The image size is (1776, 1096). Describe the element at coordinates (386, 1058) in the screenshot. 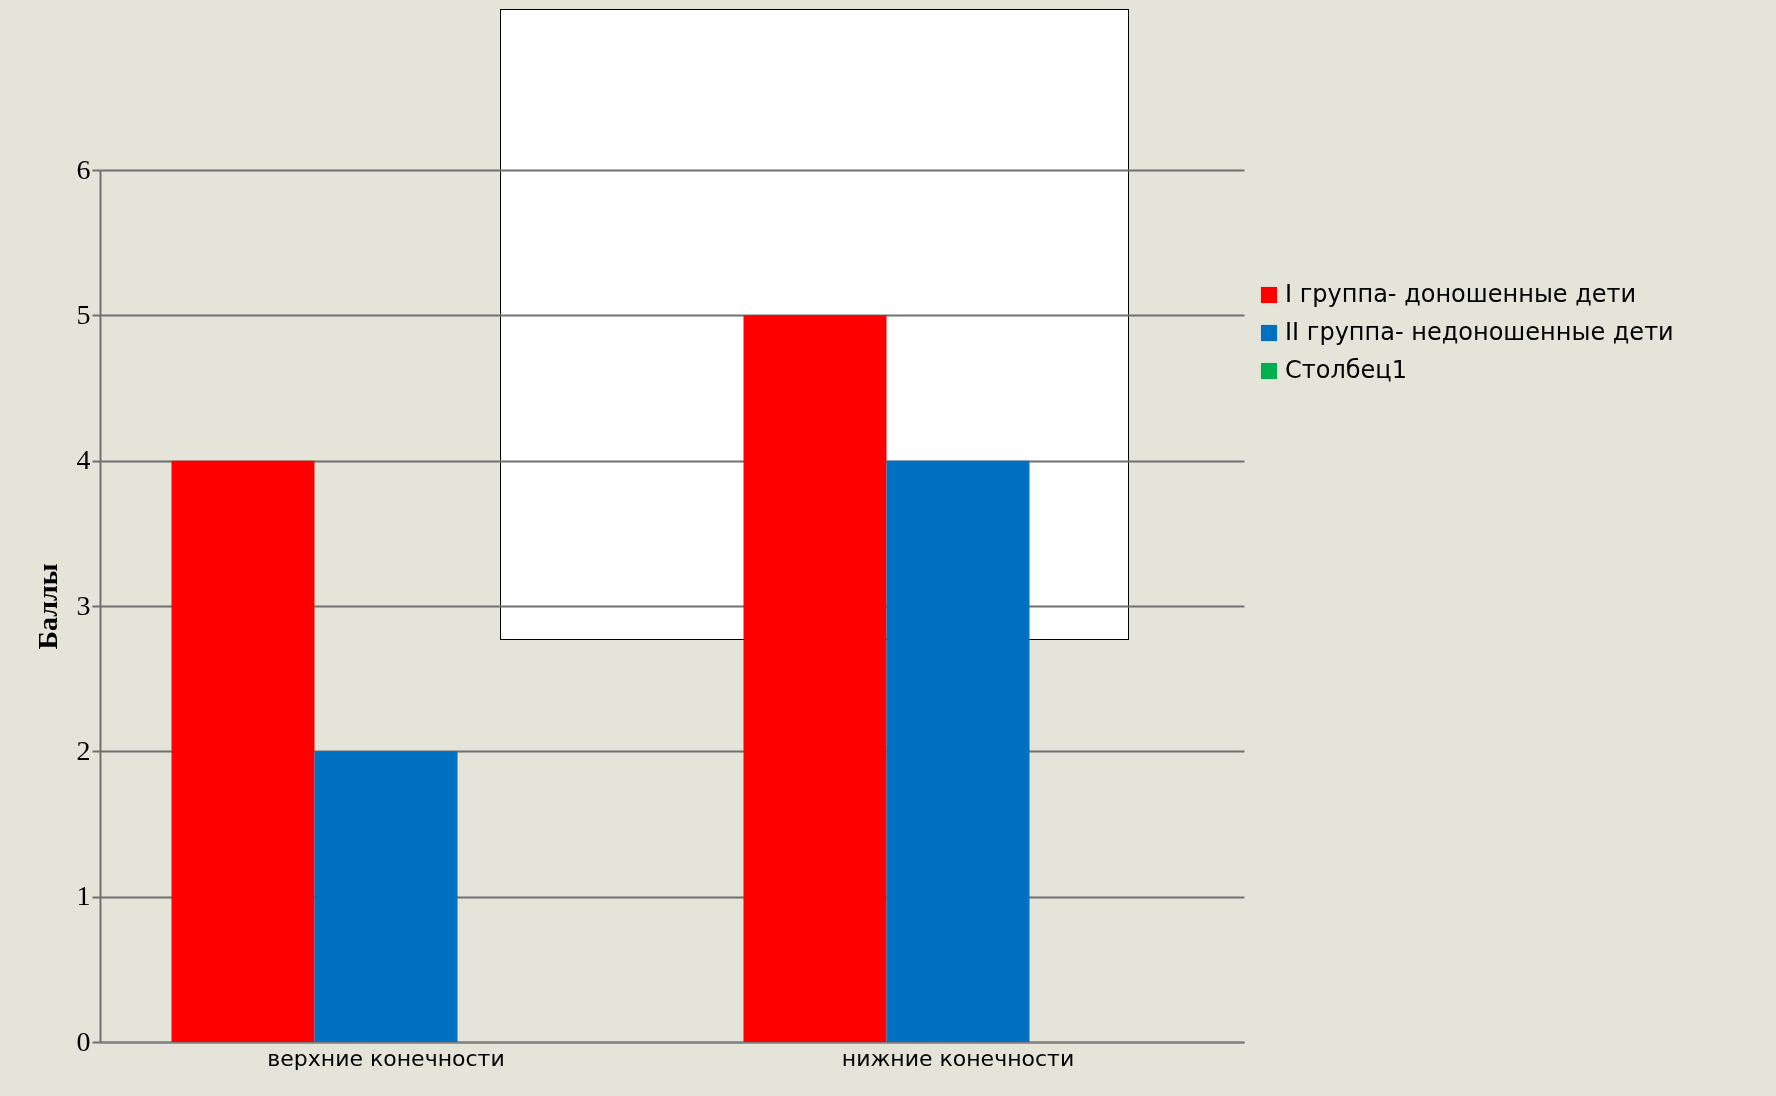

I see `x-tick-label: верхние конечности` at that location.